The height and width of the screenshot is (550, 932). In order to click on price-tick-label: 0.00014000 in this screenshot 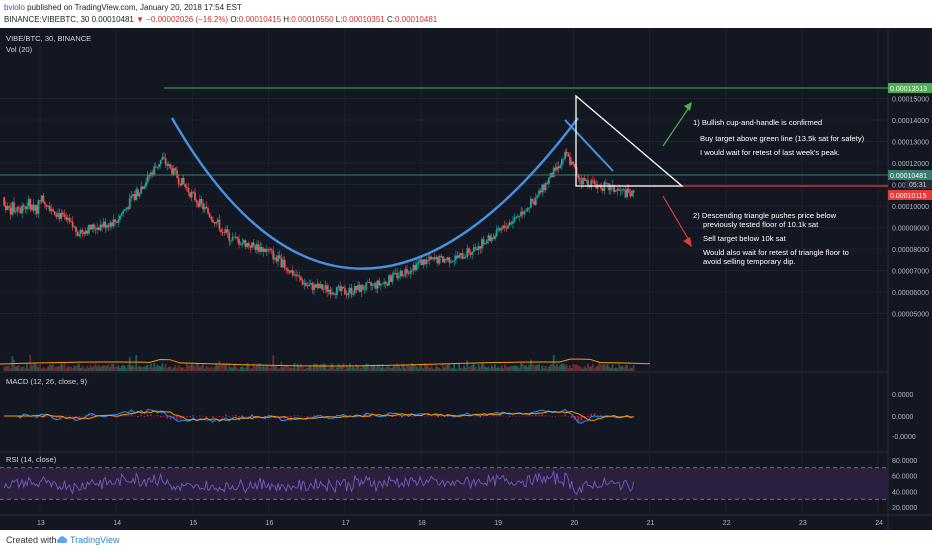, I will do `click(910, 121)`.